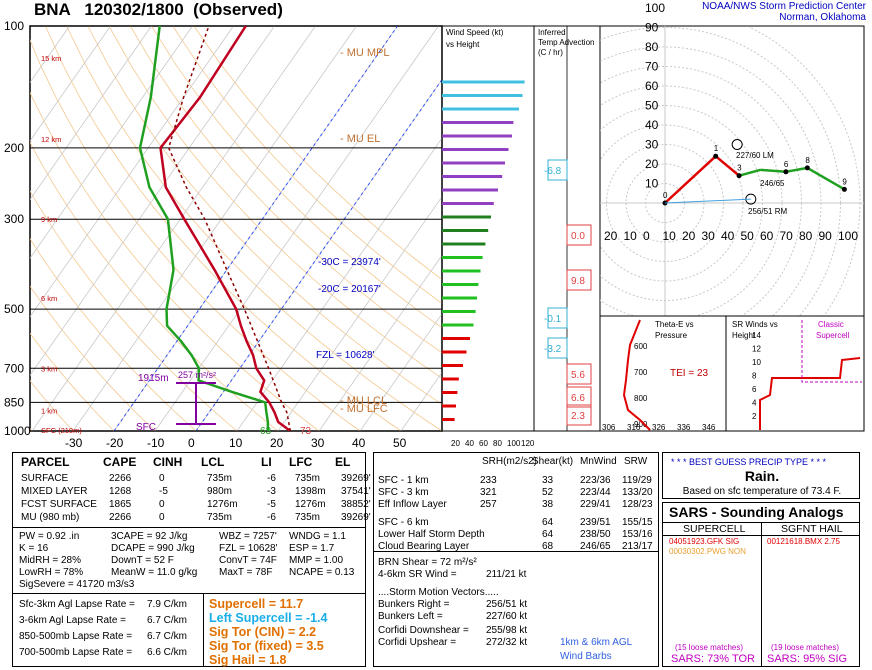  Describe the element at coordinates (14, 26) in the screenshot. I see `pressure-tick: 100` at that location.